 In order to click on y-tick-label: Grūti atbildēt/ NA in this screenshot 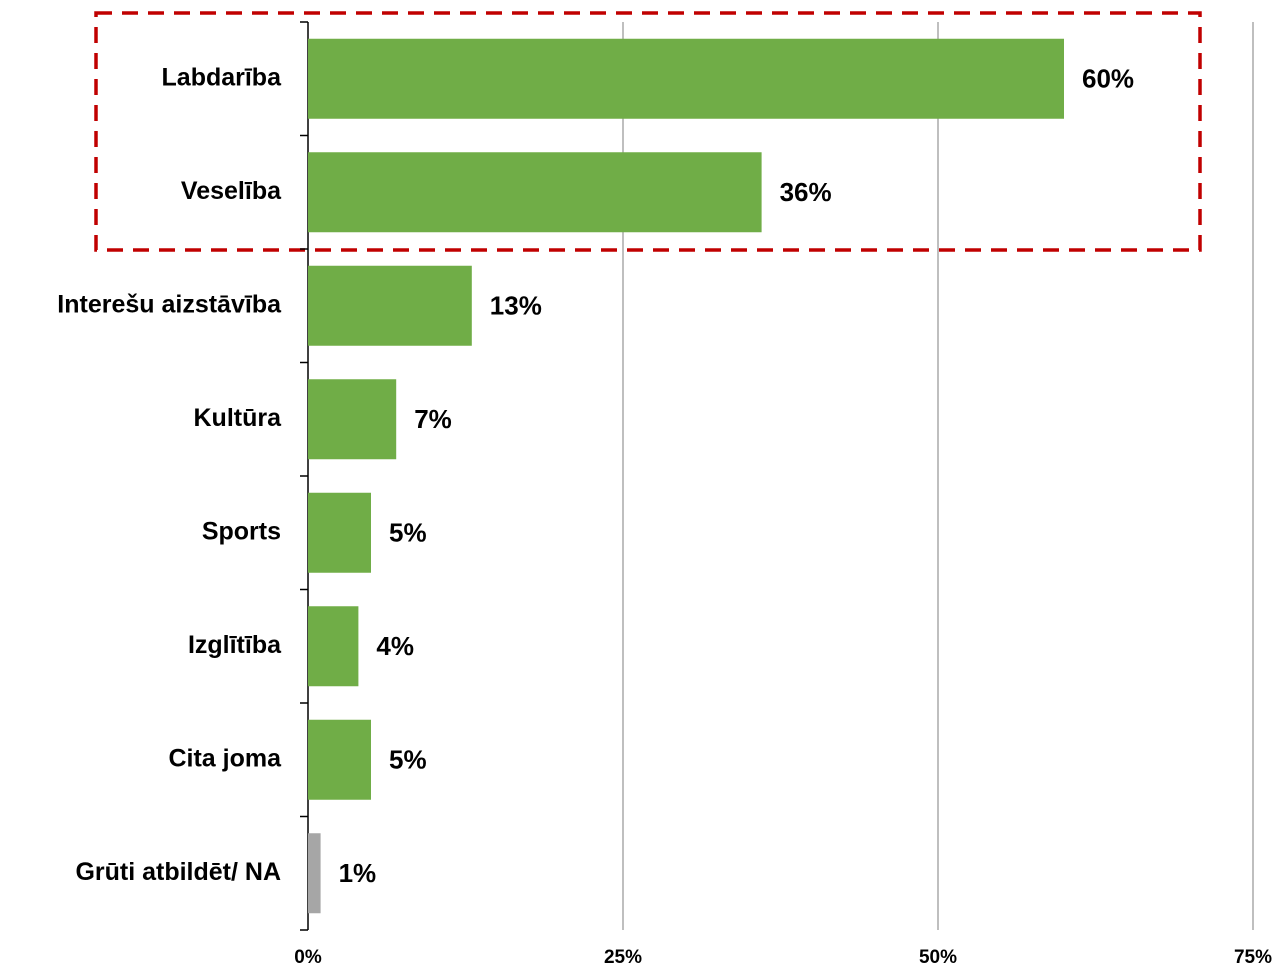, I will do `click(178, 872)`.